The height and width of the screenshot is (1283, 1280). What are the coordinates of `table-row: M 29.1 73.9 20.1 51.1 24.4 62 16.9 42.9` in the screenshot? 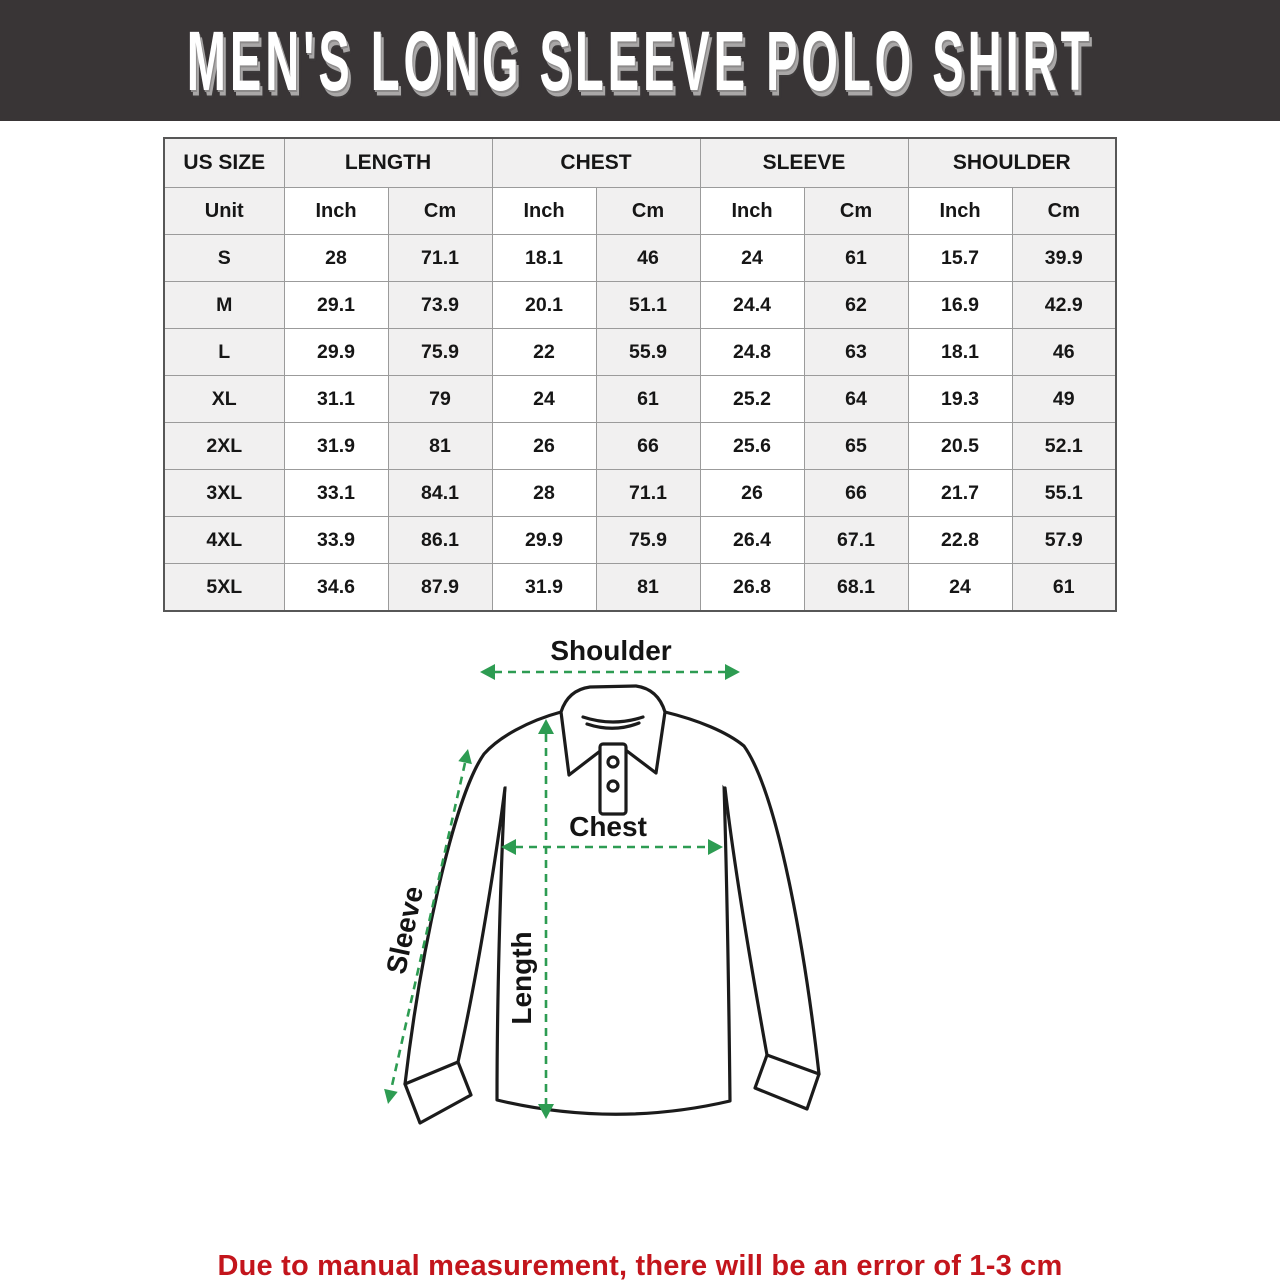 It's located at (640, 305).